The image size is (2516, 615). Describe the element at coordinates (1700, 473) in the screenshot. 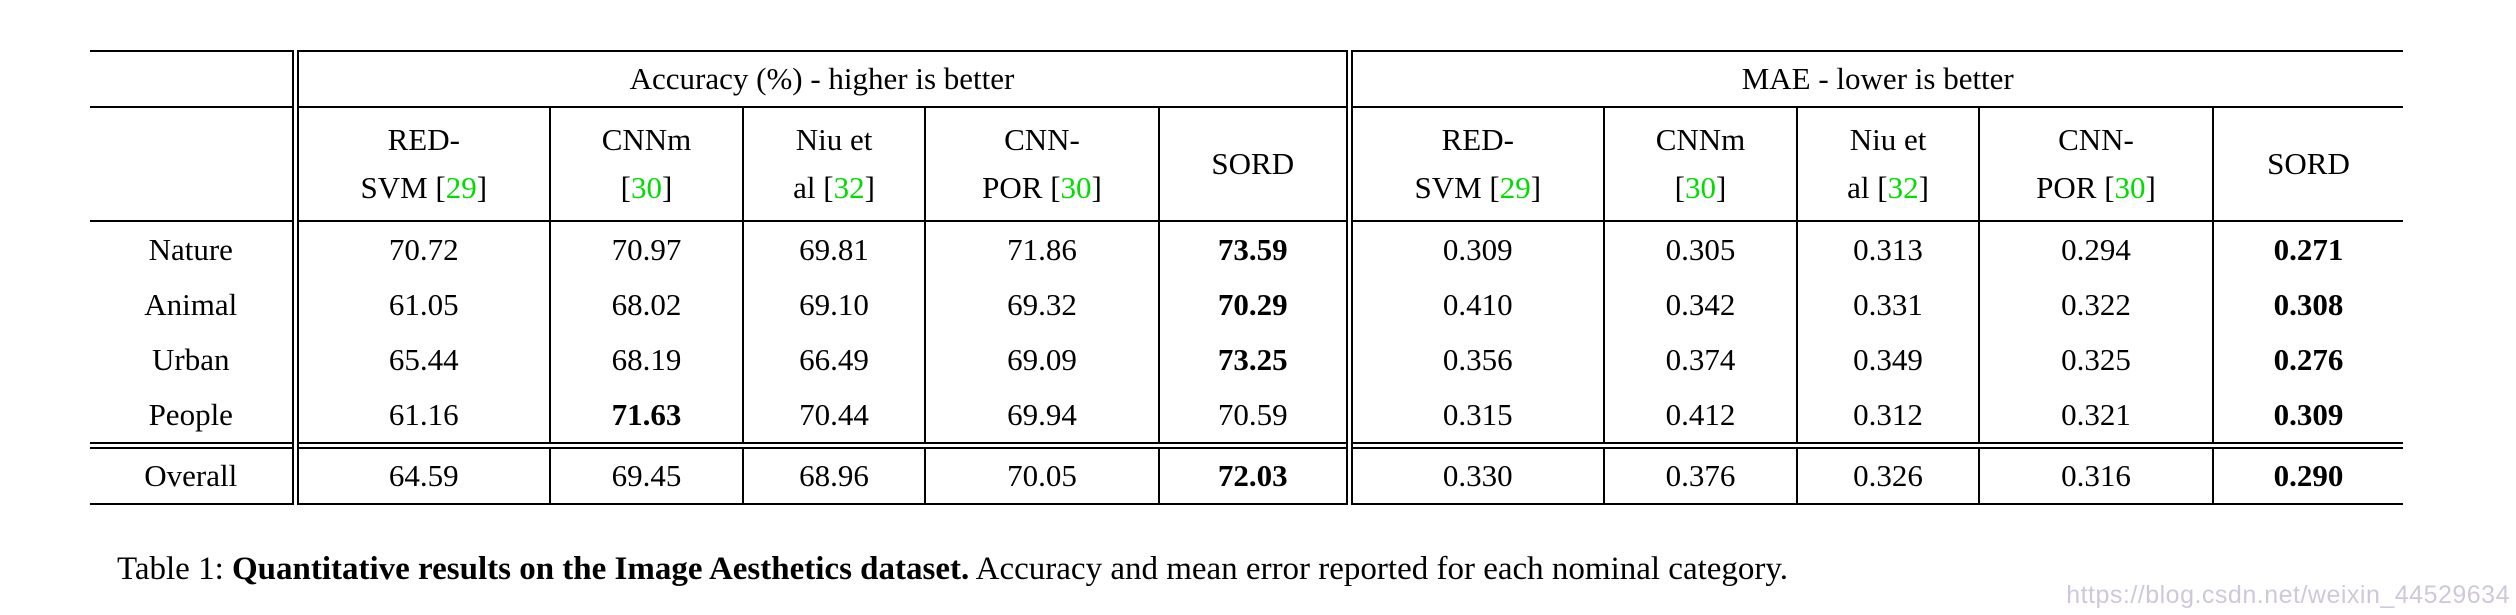

I see `cell-mae-overall-cnnm: 0.376` at that location.